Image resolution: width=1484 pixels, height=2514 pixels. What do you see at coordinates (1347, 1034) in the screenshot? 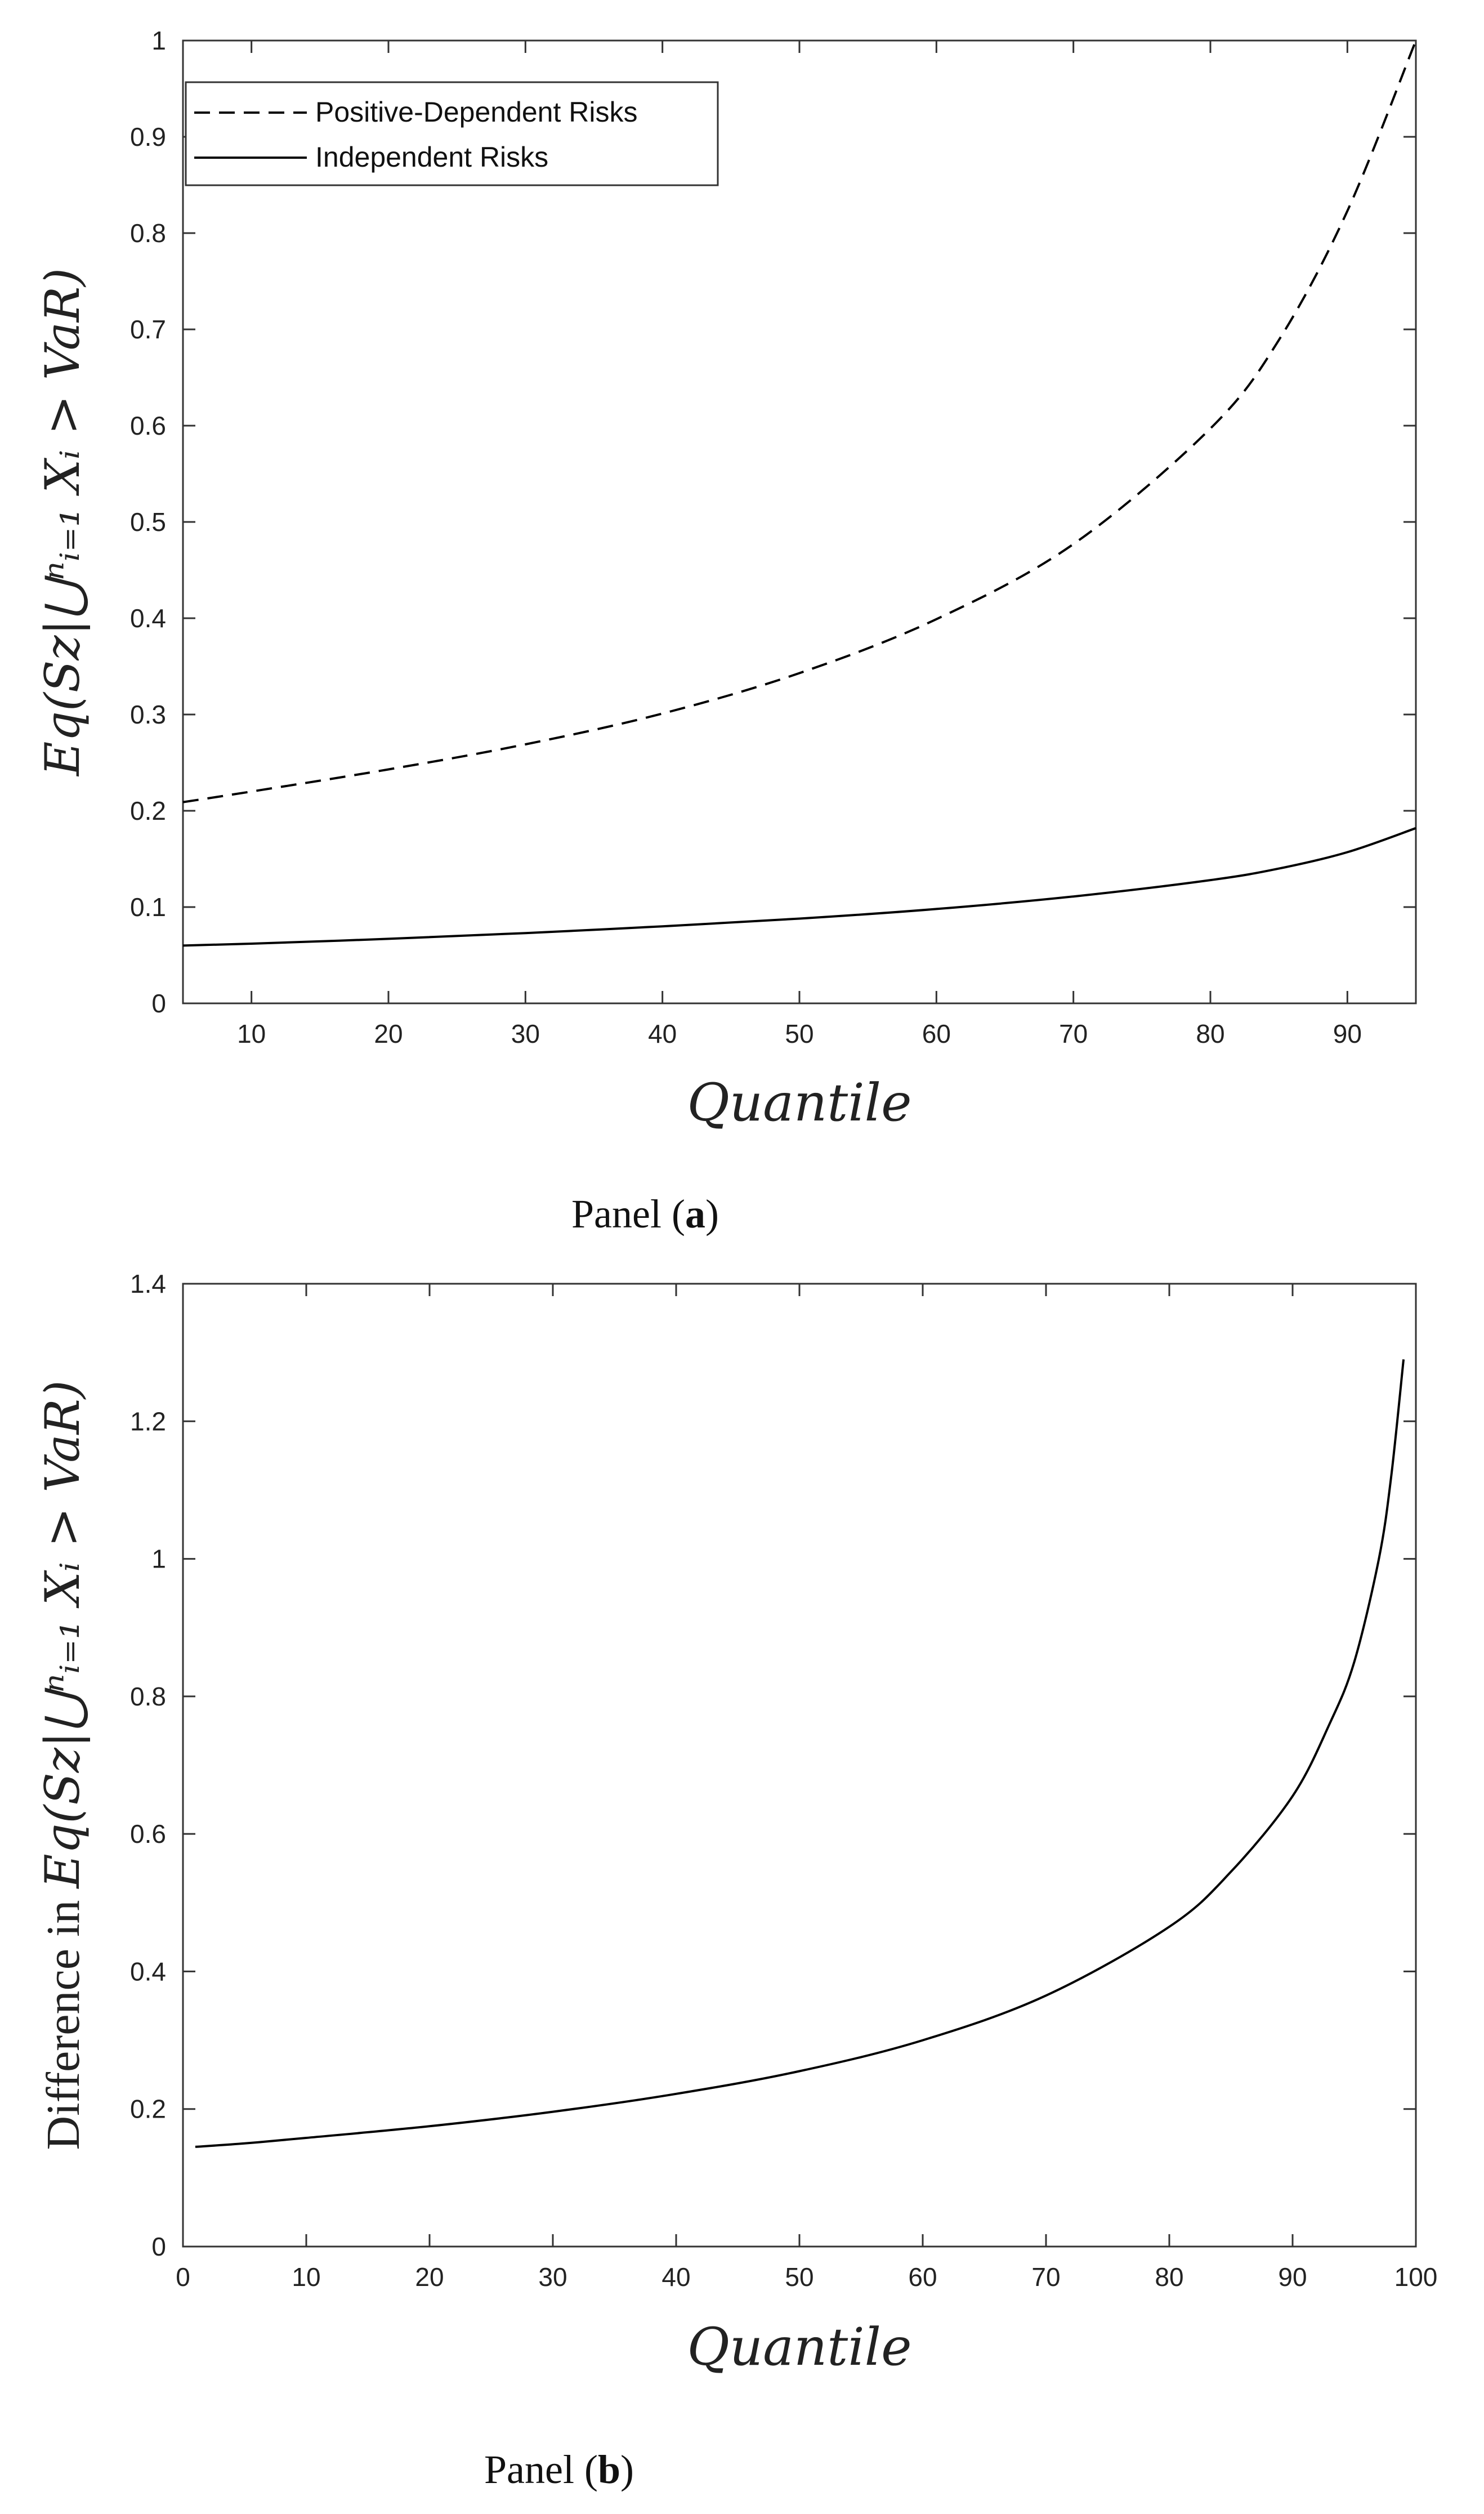
I see `panel-a-x-tick-label: 90` at bounding box center [1347, 1034].